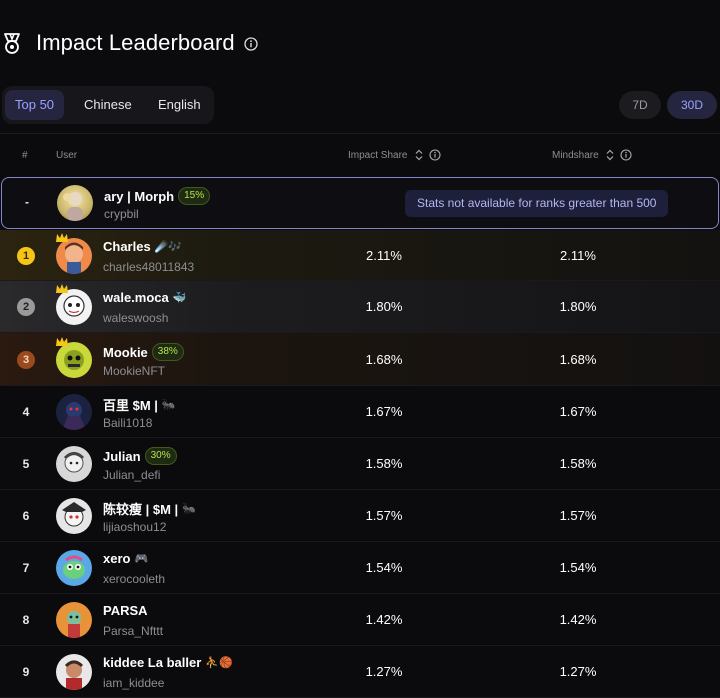 This screenshot has width=720, height=698. I want to click on name-emoji: ☄️🎶, so click(168, 247).